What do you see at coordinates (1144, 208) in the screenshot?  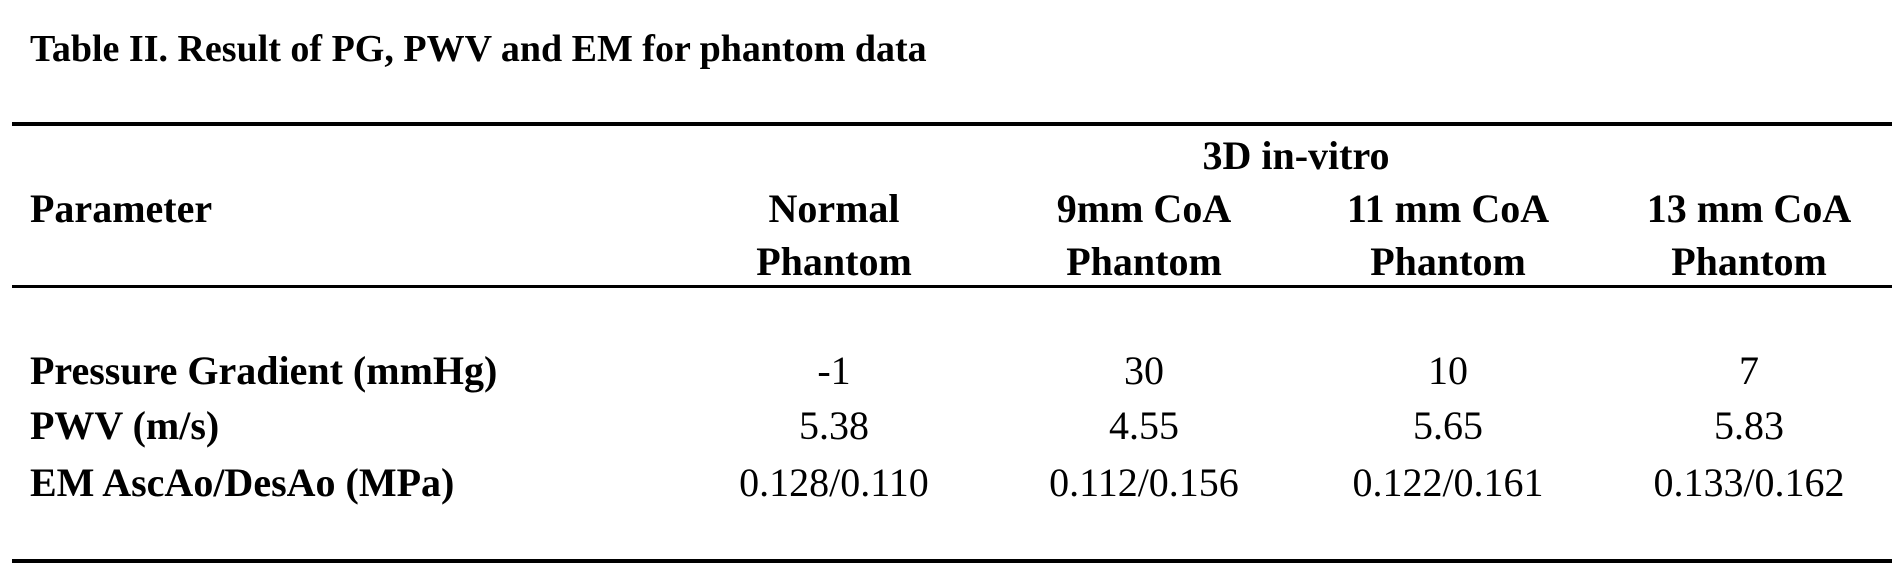 I see `column-header: 9mm CoA` at bounding box center [1144, 208].